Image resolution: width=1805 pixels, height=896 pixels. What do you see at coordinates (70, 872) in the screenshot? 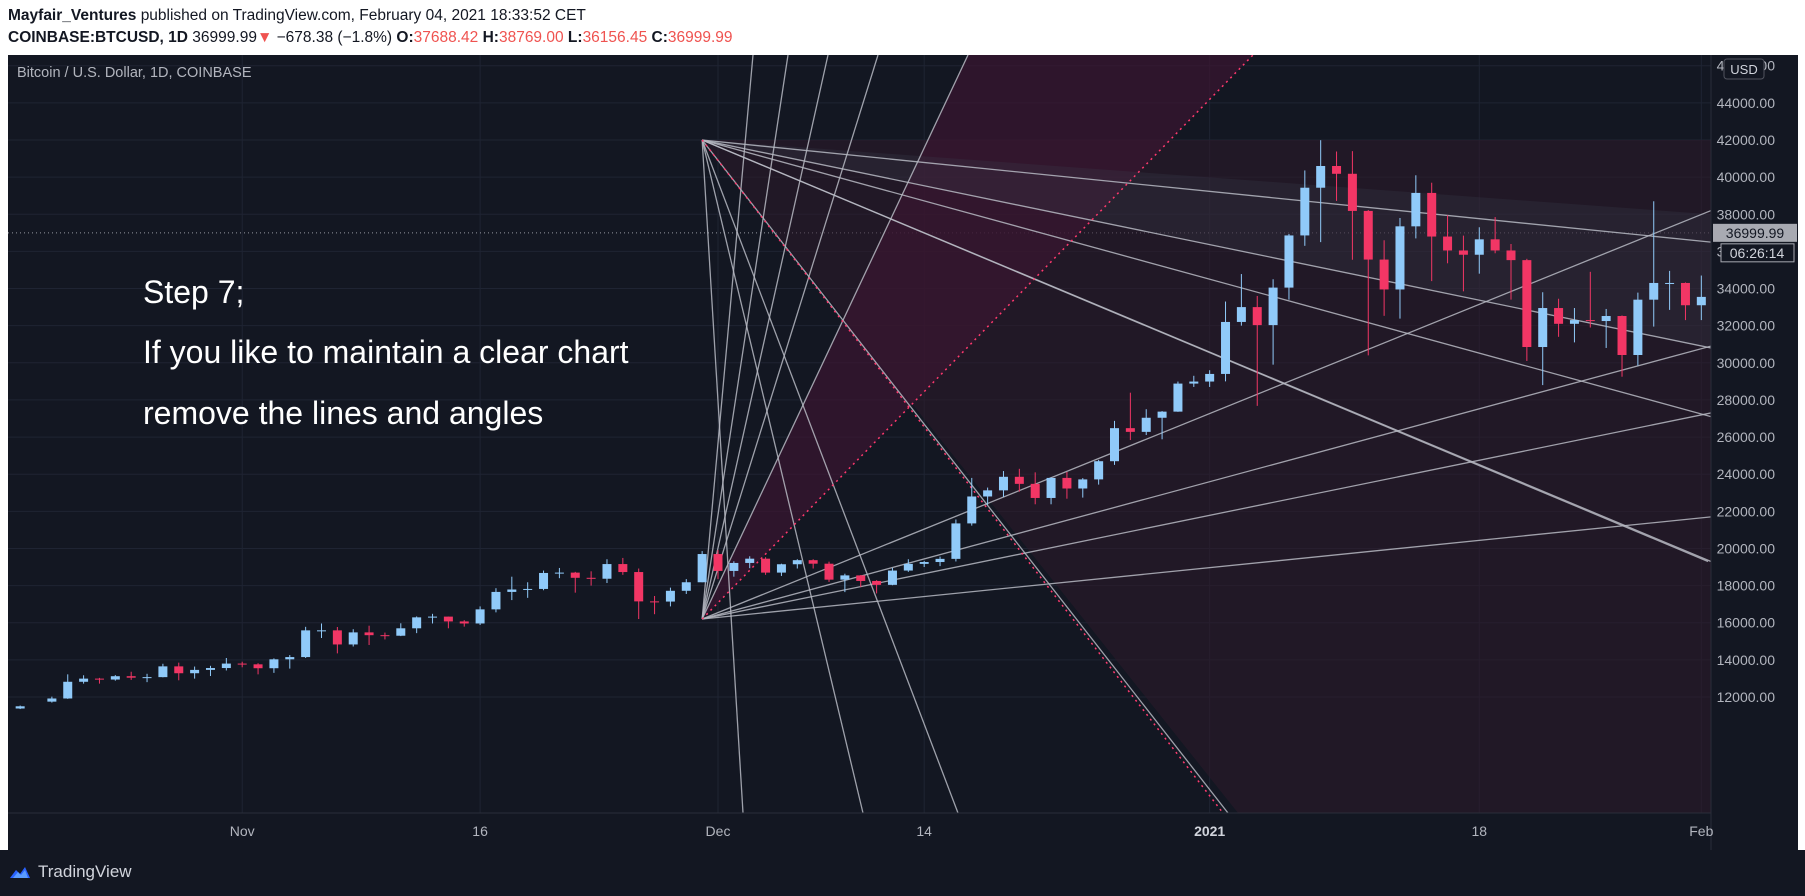
I see `tradingview-logo: TradingView` at bounding box center [70, 872].